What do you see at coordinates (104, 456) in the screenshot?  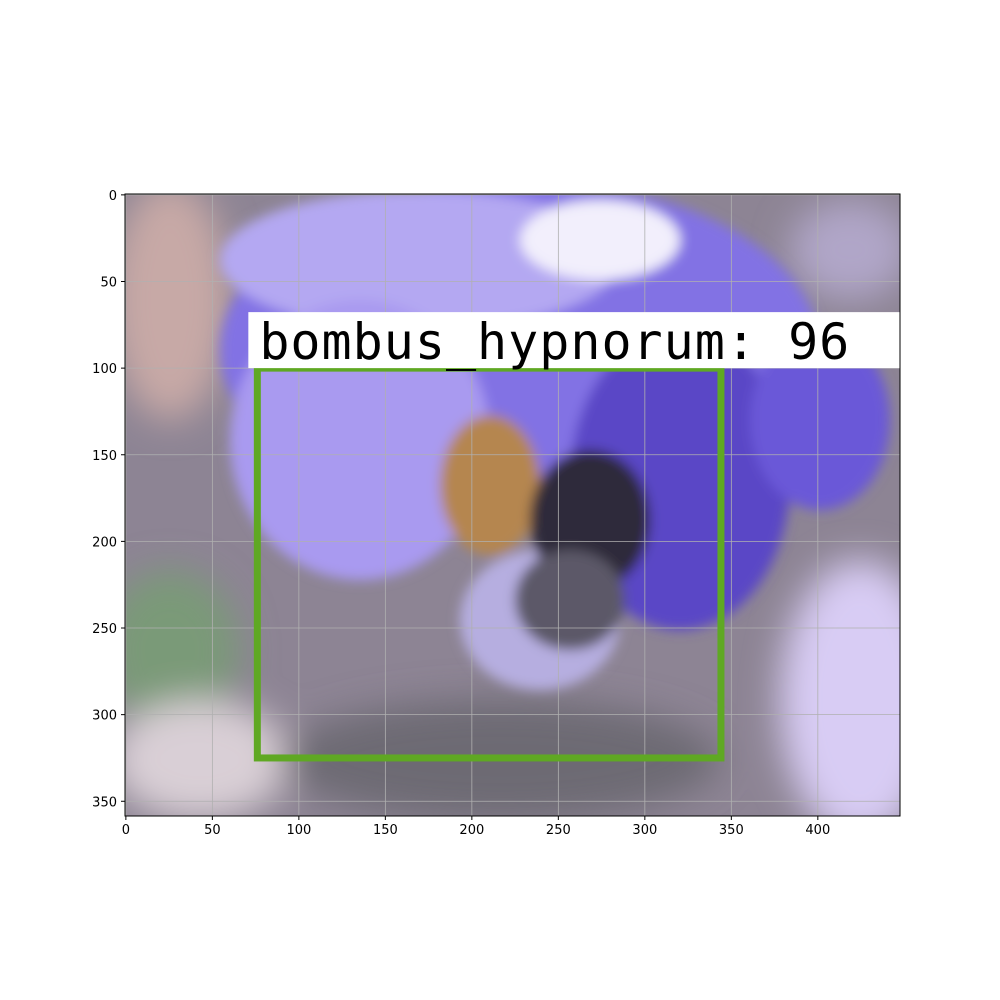 I see `y-tick-label: 150` at bounding box center [104, 456].